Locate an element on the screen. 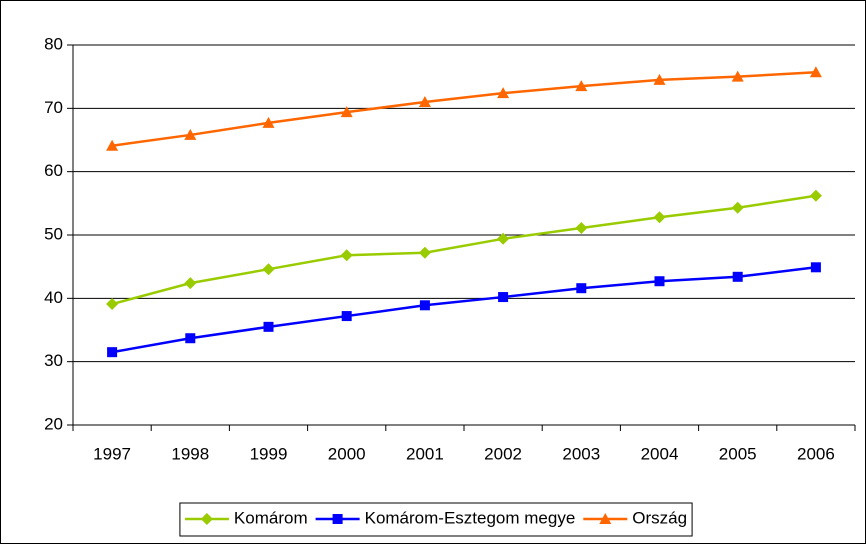 The width and height of the screenshot is (866, 544). y-tick-label: 50 is located at coordinates (53, 233).